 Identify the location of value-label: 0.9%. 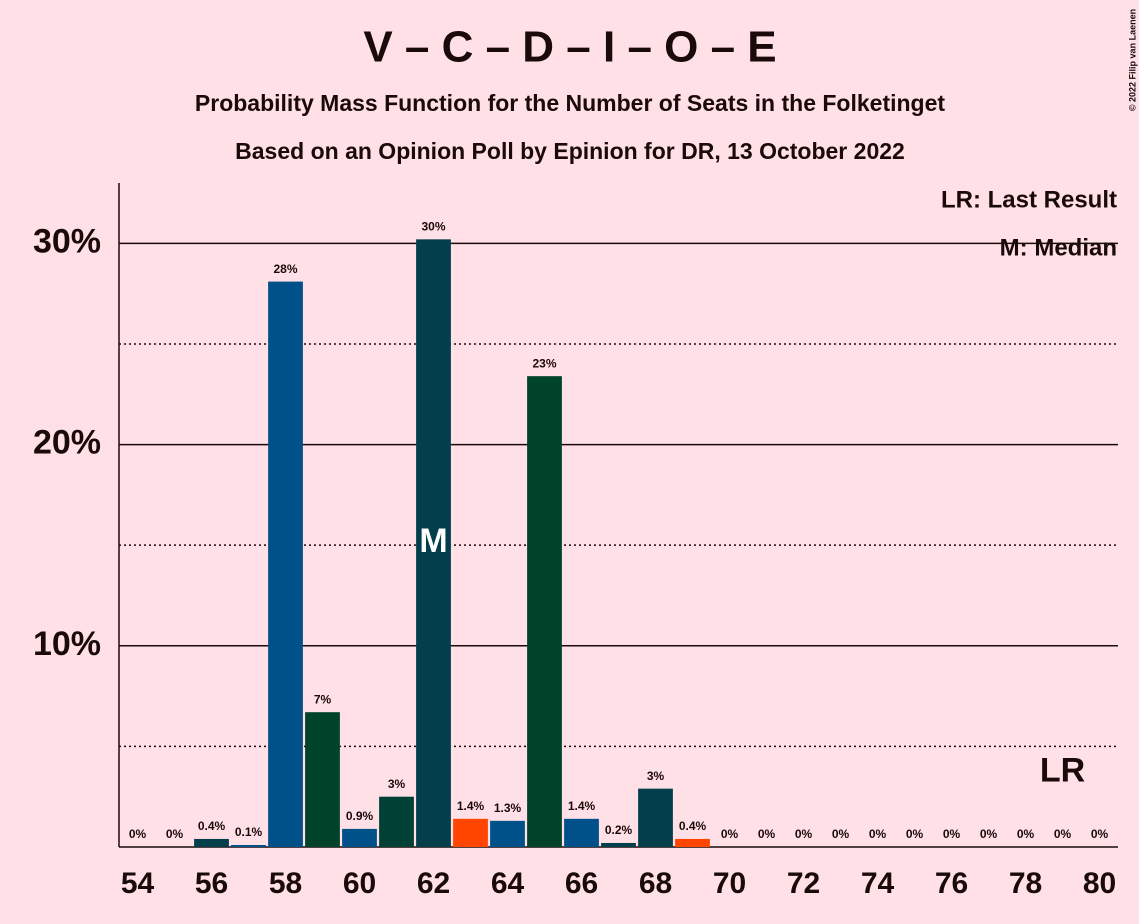
(360, 816).